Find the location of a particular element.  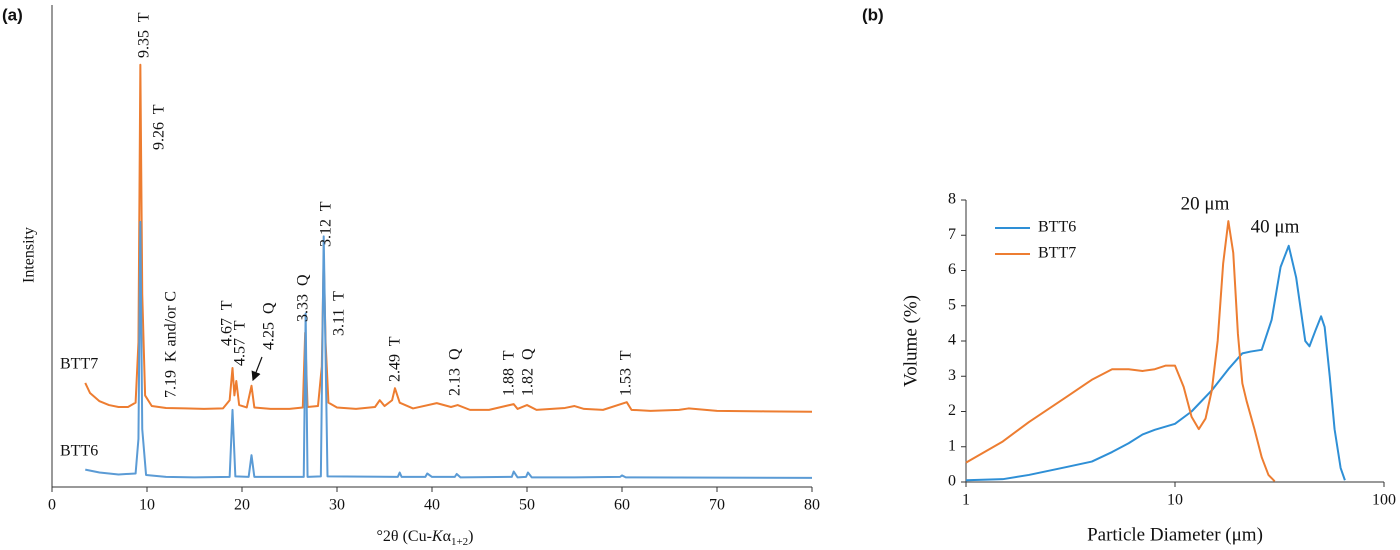

x-tick-label: 40 is located at coordinates (432, 505).